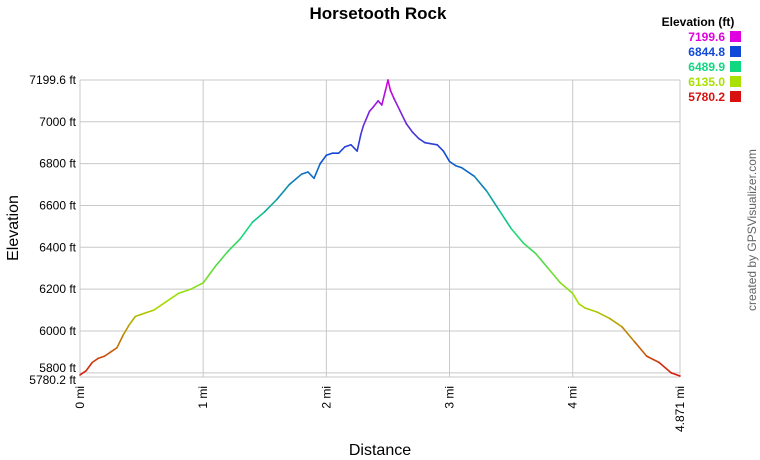 The width and height of the screenshot is (760, 460). I want to click on y-tick-label: 7000 ft, so click(57, 122).